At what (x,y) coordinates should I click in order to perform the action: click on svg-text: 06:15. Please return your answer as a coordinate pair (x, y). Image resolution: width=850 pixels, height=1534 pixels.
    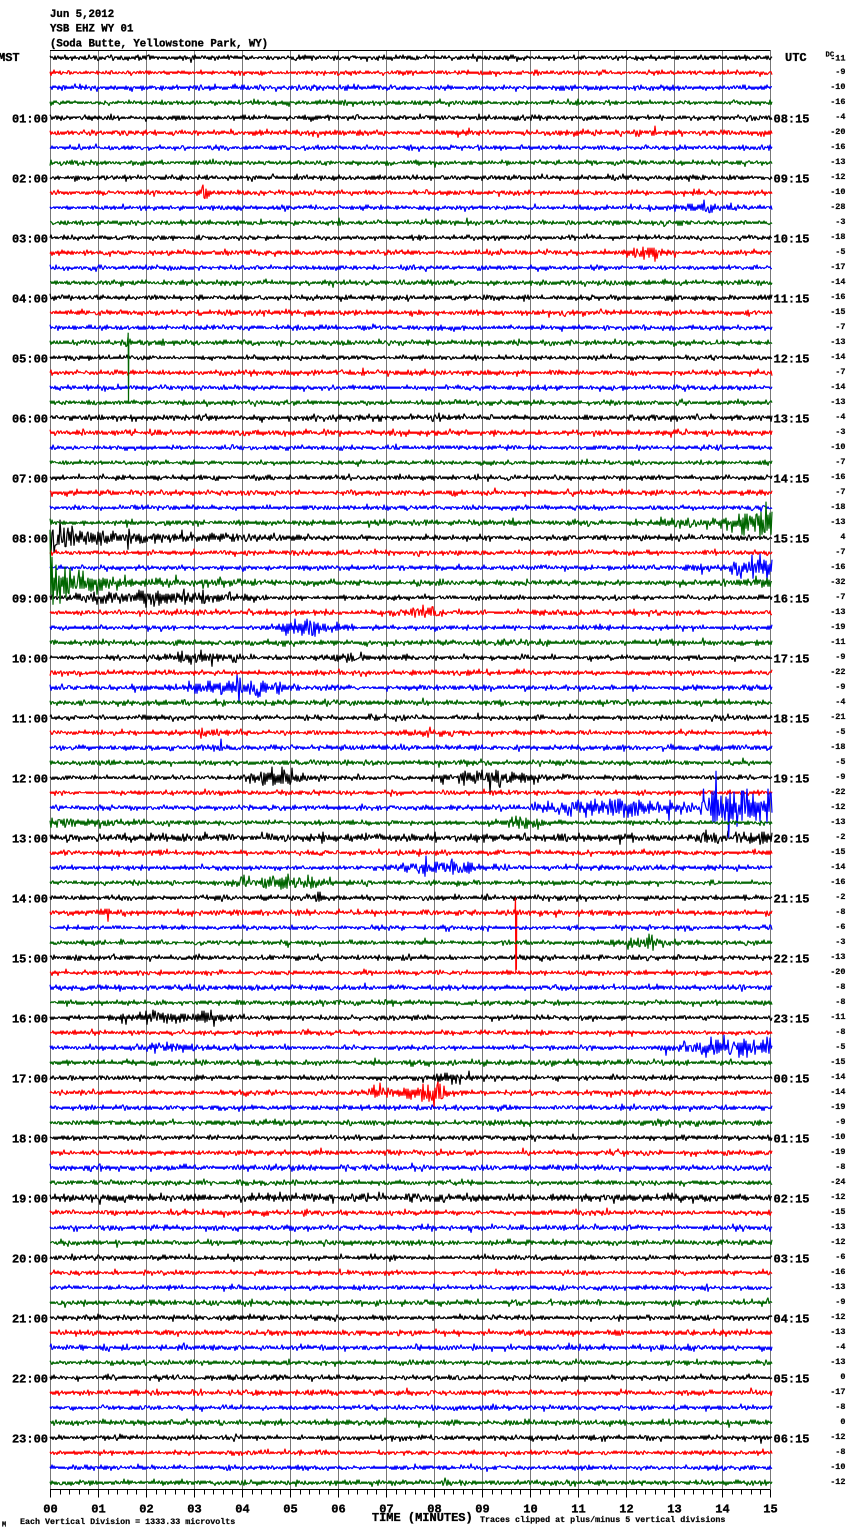
    Looking at the image, I should click on (792, 1440).